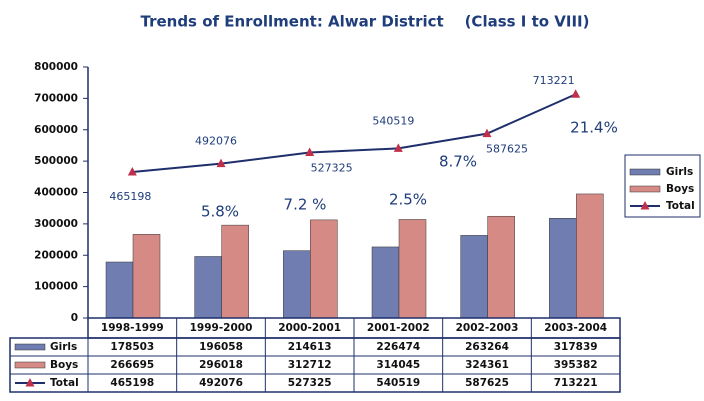 The height and width of the screenshot is (401, 704). What do you see at coordinates (594, 128) in the screenshot?
I see `annotation: 21.4%` at bounding box center [594, 128].